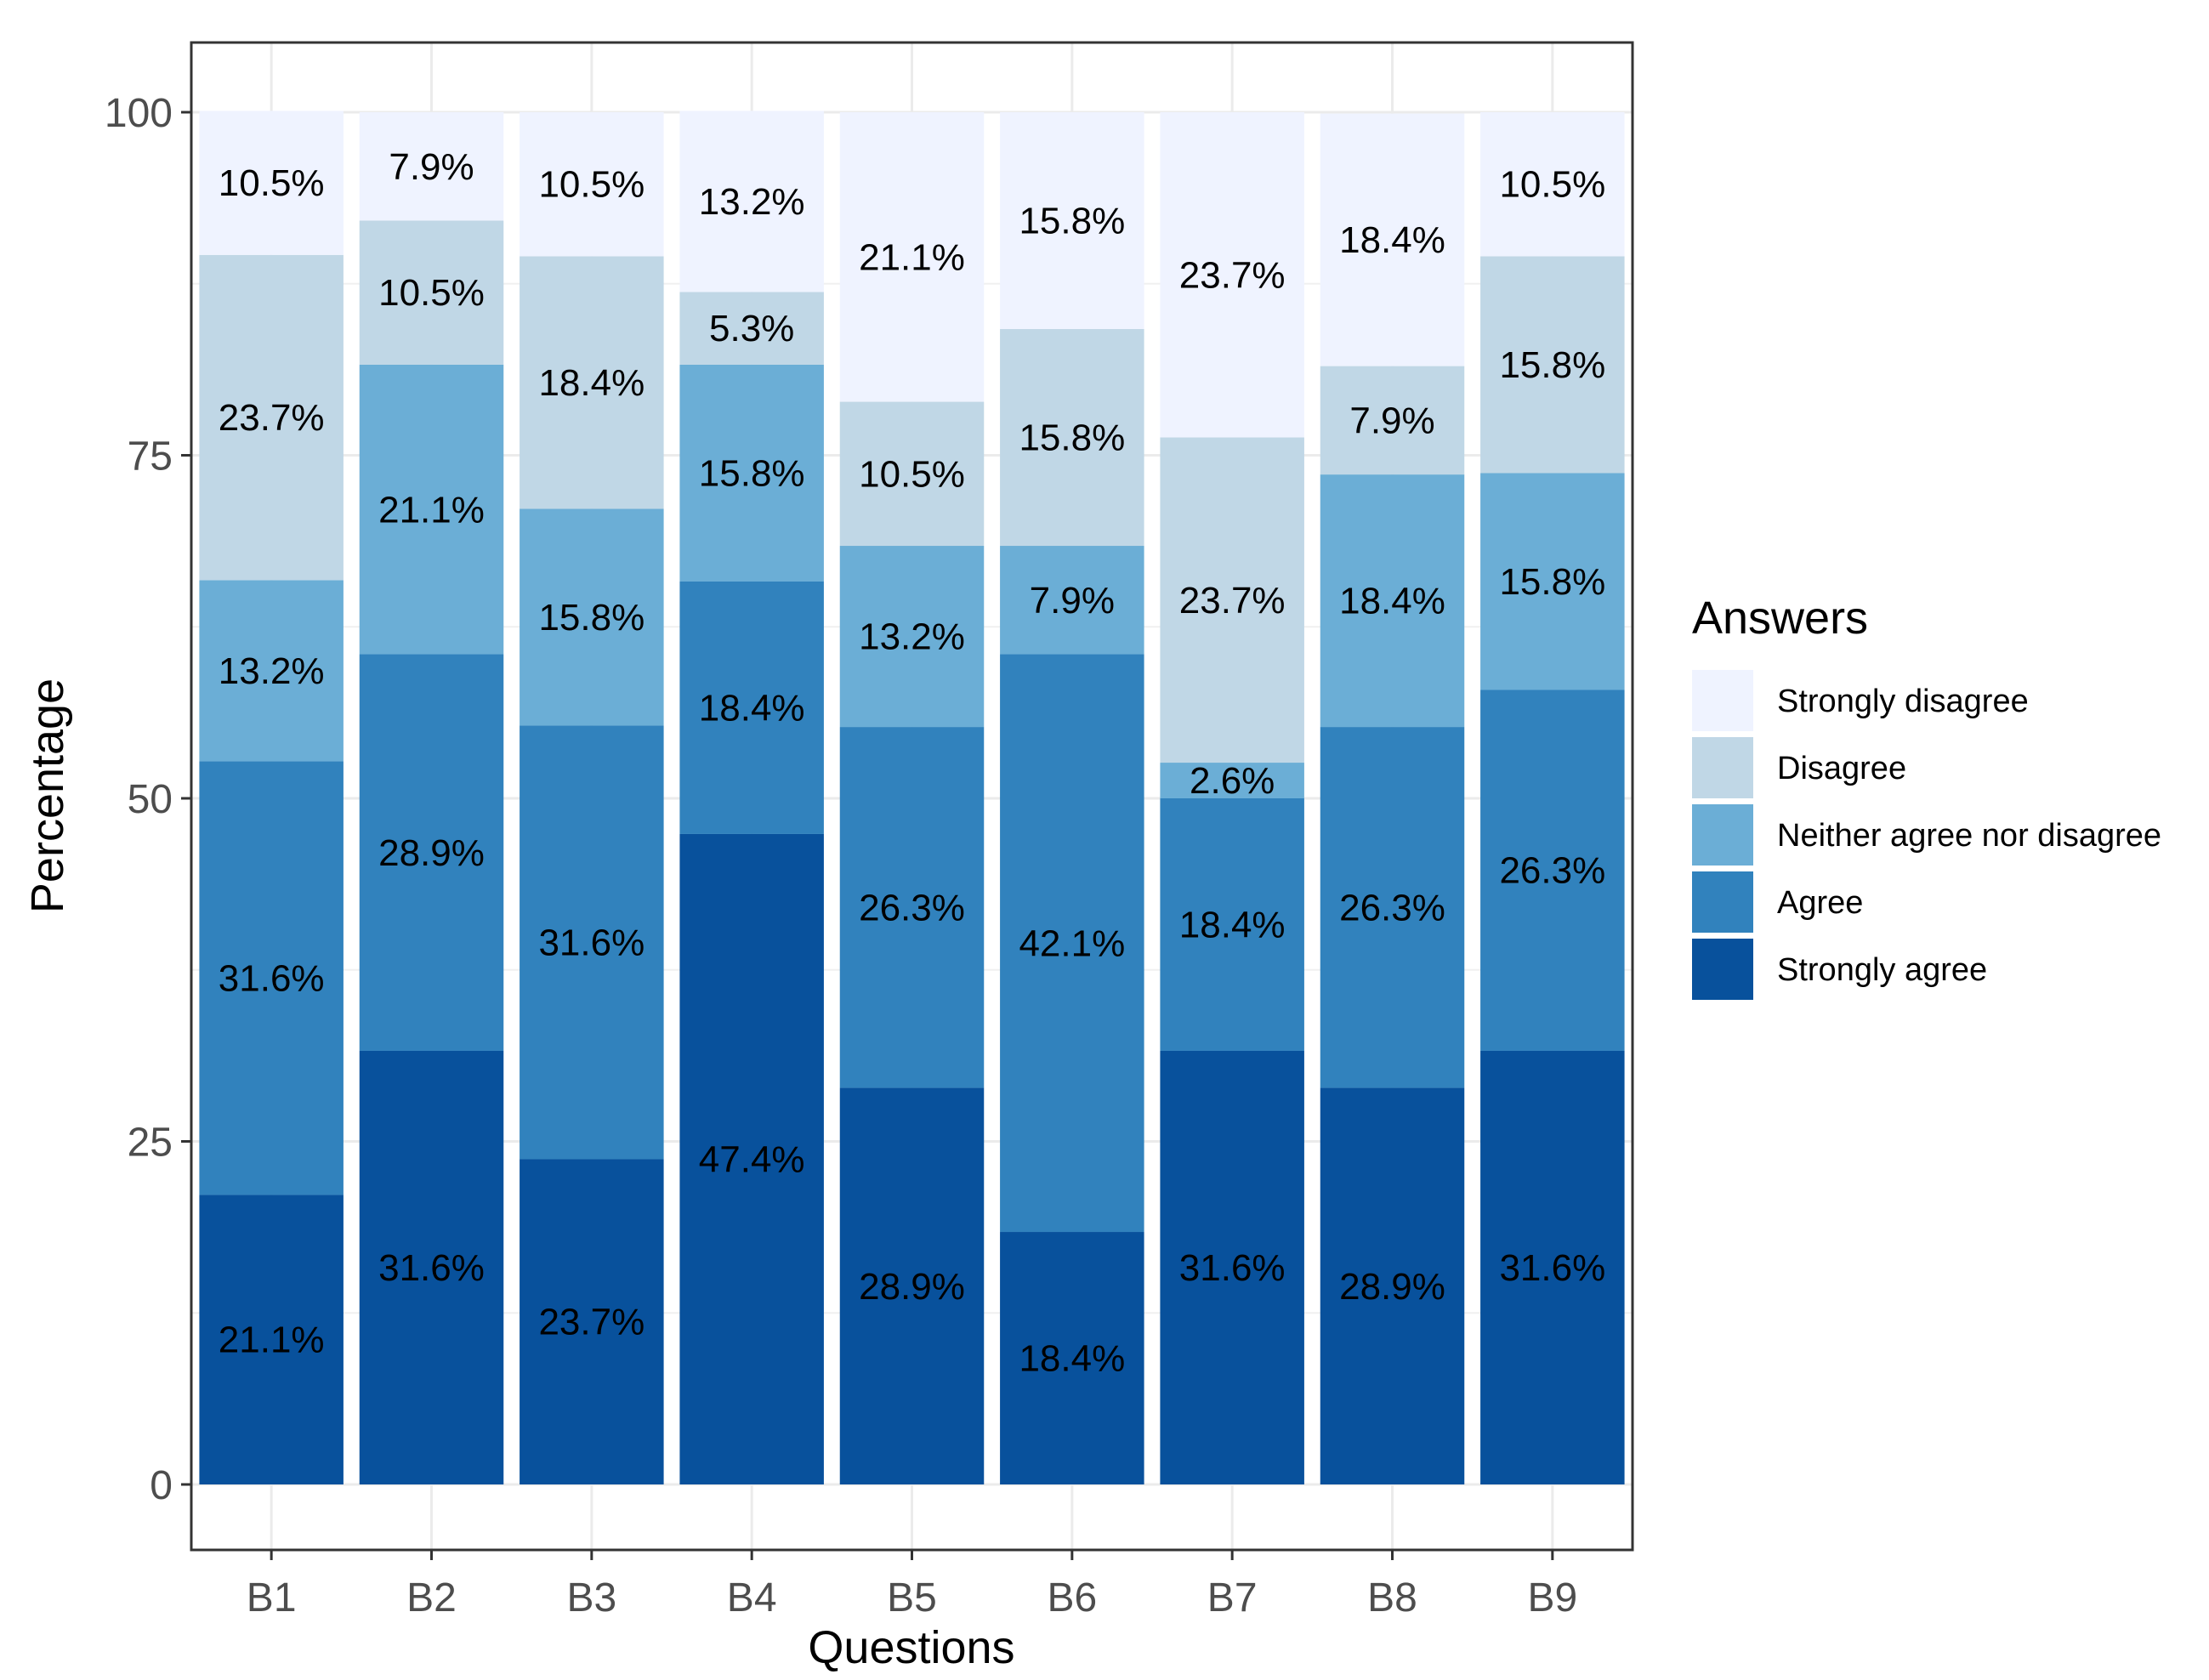 The height and width of the screenshot is (1680, 2209). I want to click on y-axis-title: Percentage, so click(47, 796).